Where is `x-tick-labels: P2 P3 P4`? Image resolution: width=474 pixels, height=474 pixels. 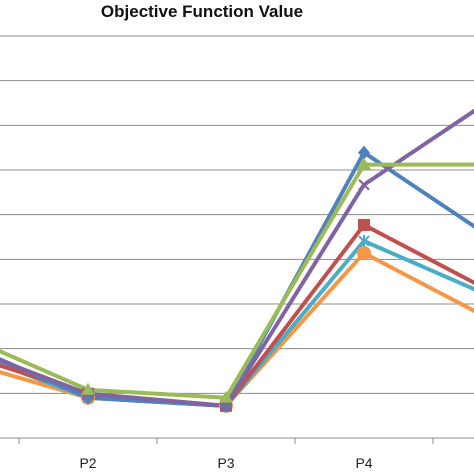 x-tick-labels: P2 P3 P4 is located at coordinates (225, 463).